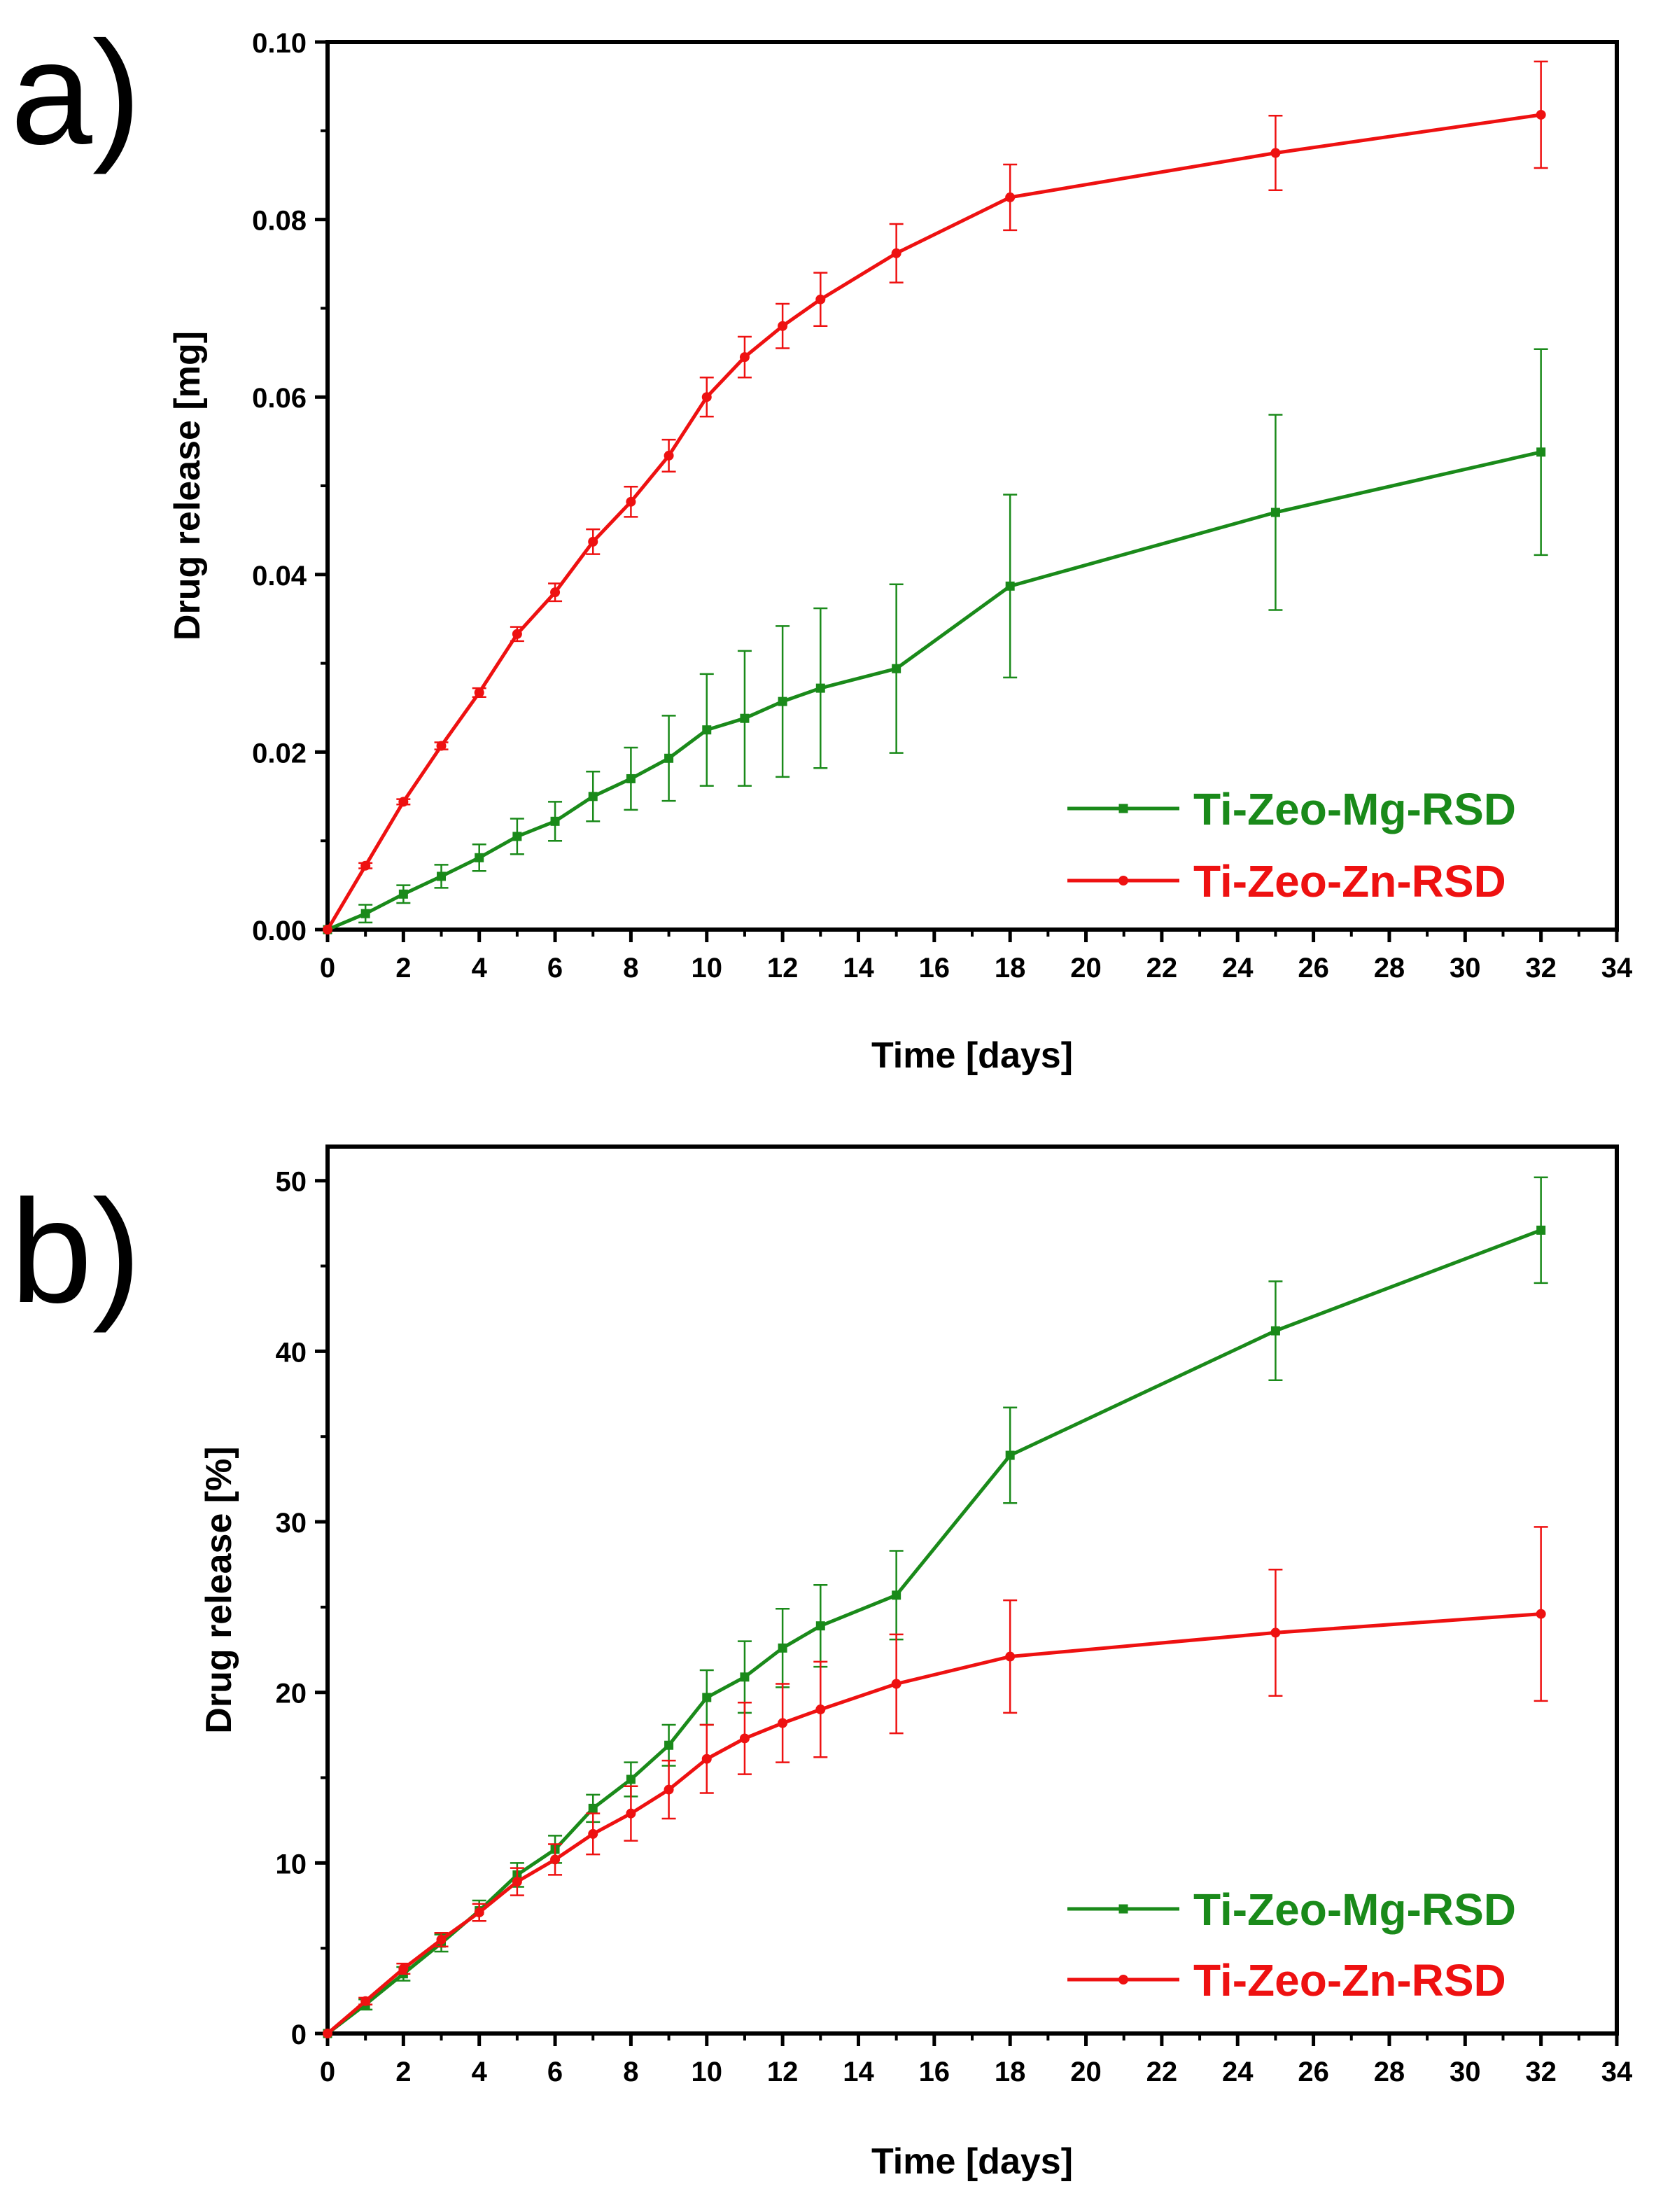 The width and height of the screenshot is (1670, 2212). What do you see at coordinates (279, 576) in the screenshot?
I see `y-tick-label: 0.04` at bounding box center [279, 576].